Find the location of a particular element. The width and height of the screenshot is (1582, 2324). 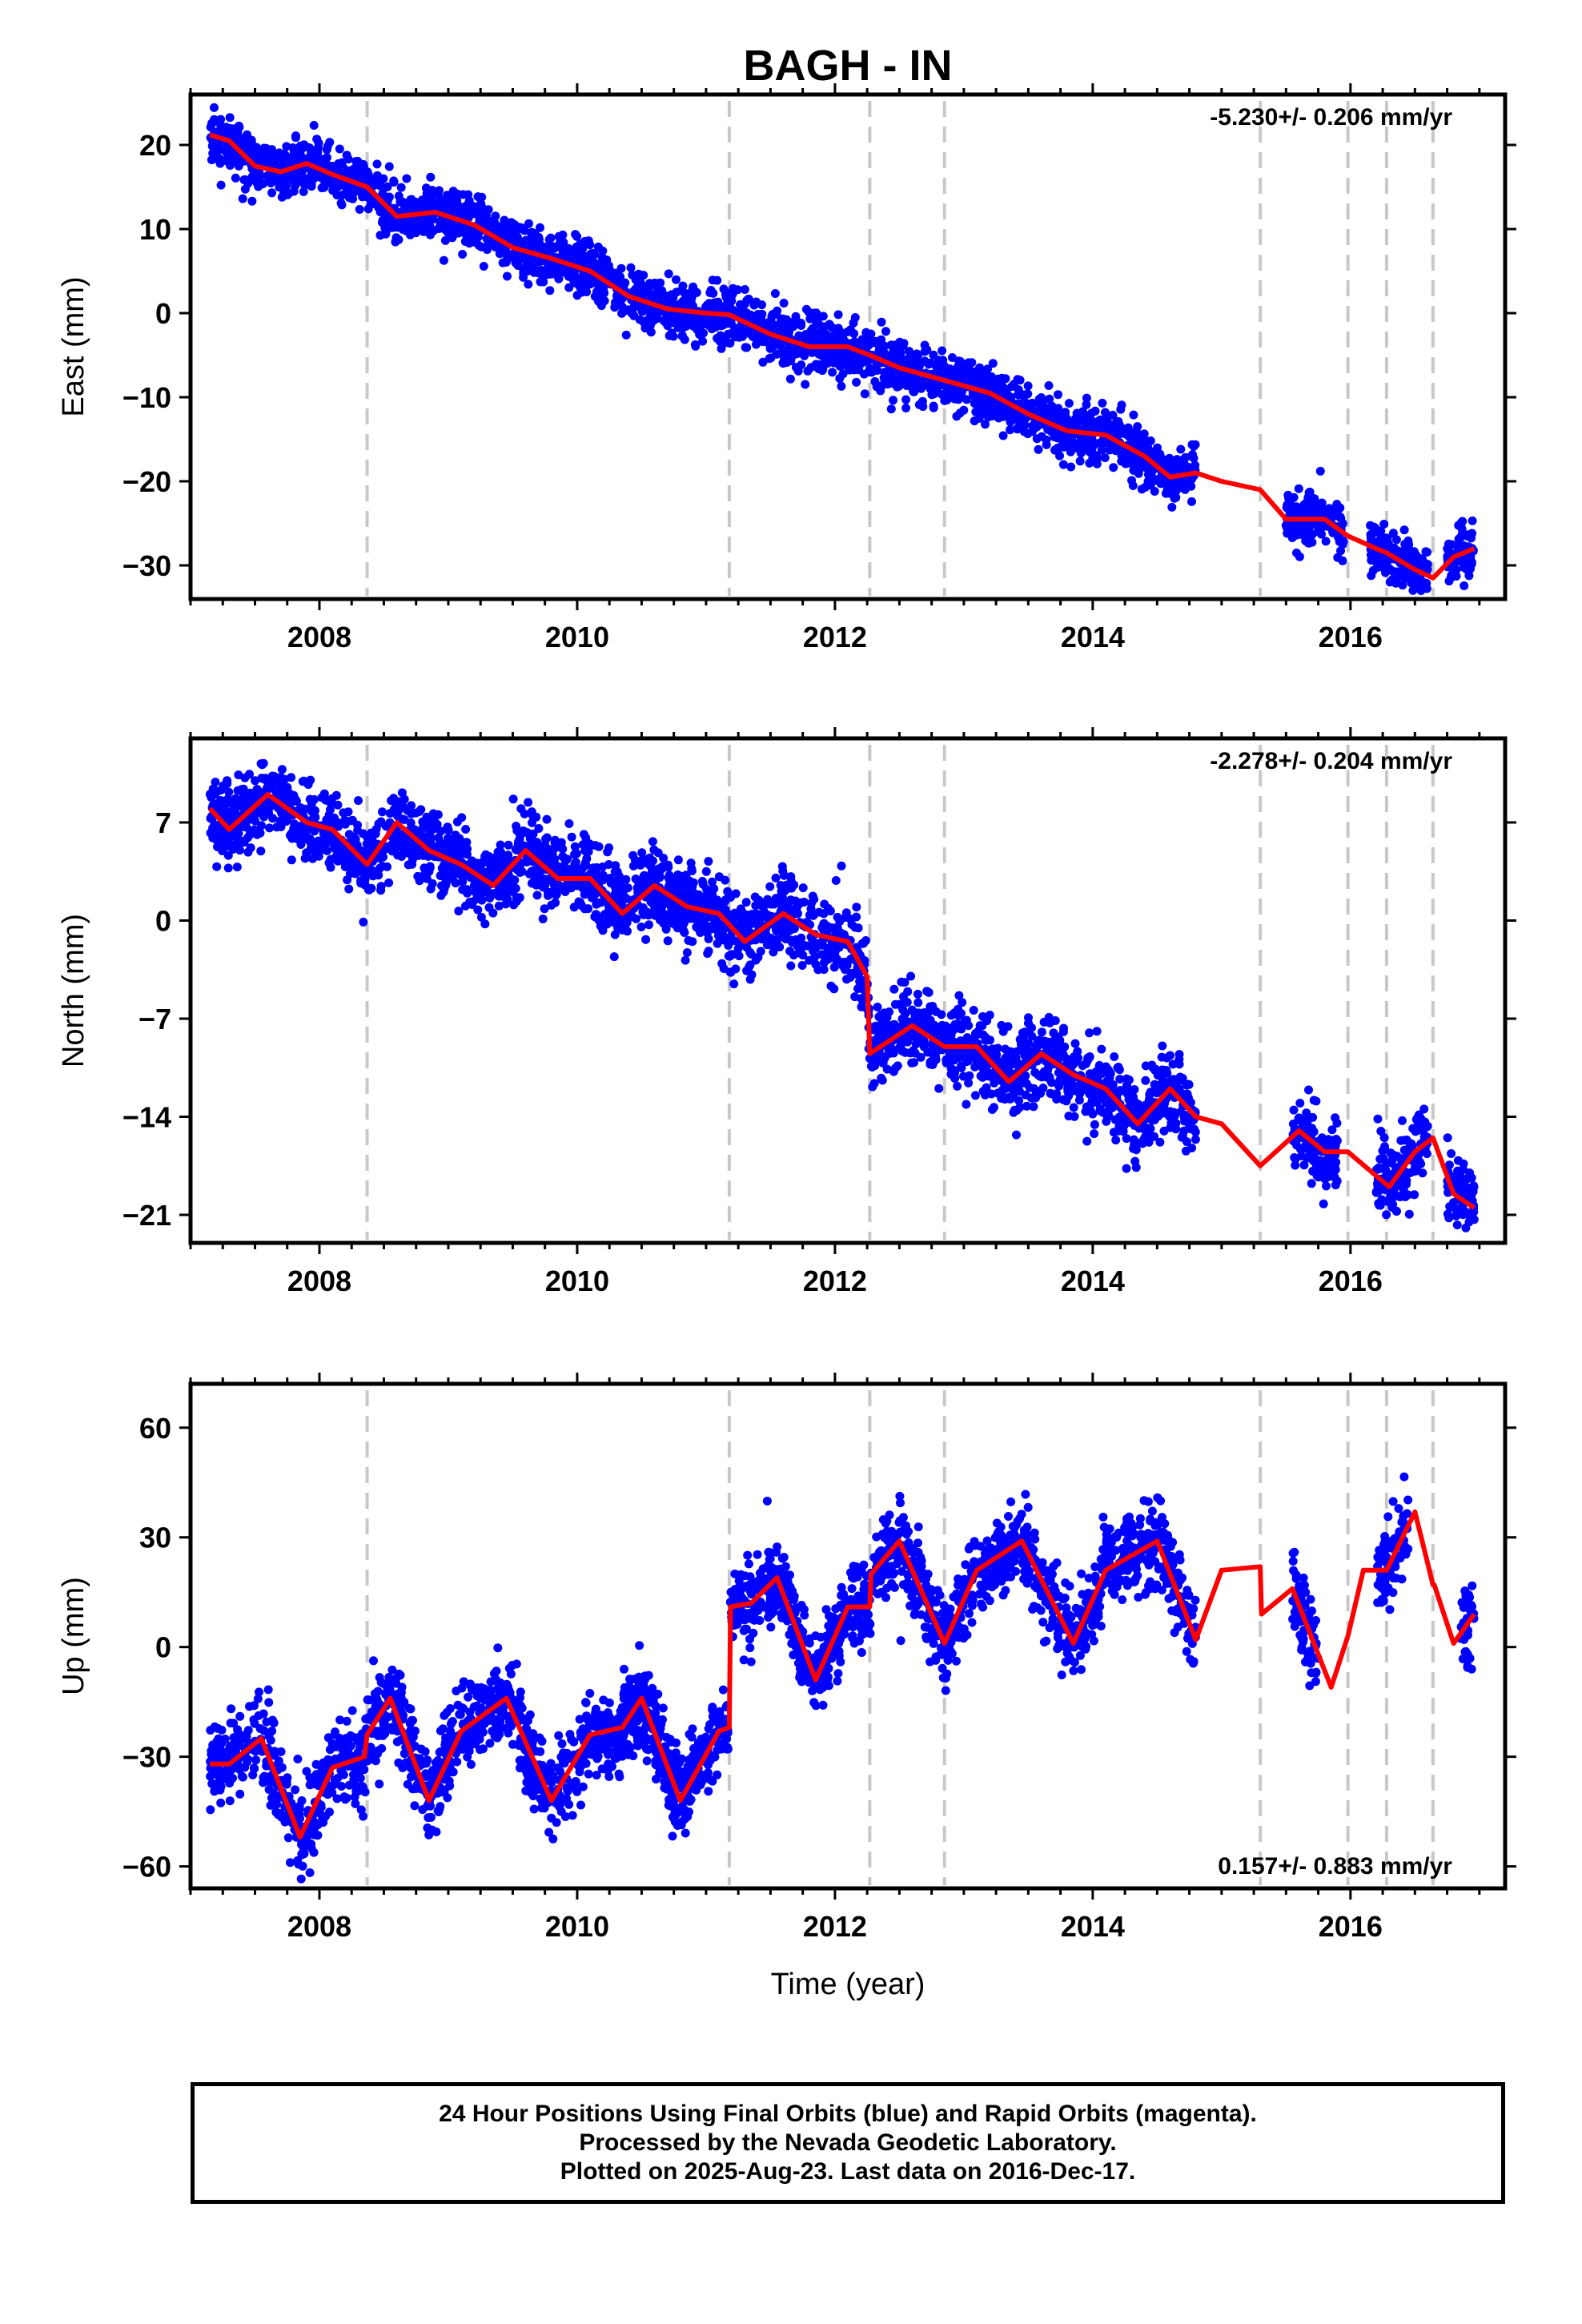

y-tick-label: 20 is located at coordinates (155, 145).